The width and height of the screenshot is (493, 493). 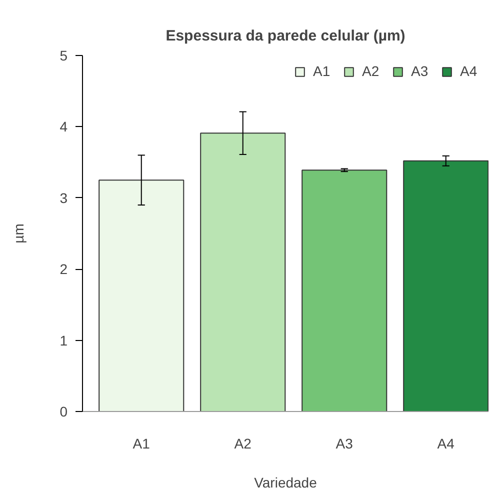 What do you see at coordinates (446, 444) in the screenshot?
I see `x-tick-label: A4` at bounding box center [446, 444].